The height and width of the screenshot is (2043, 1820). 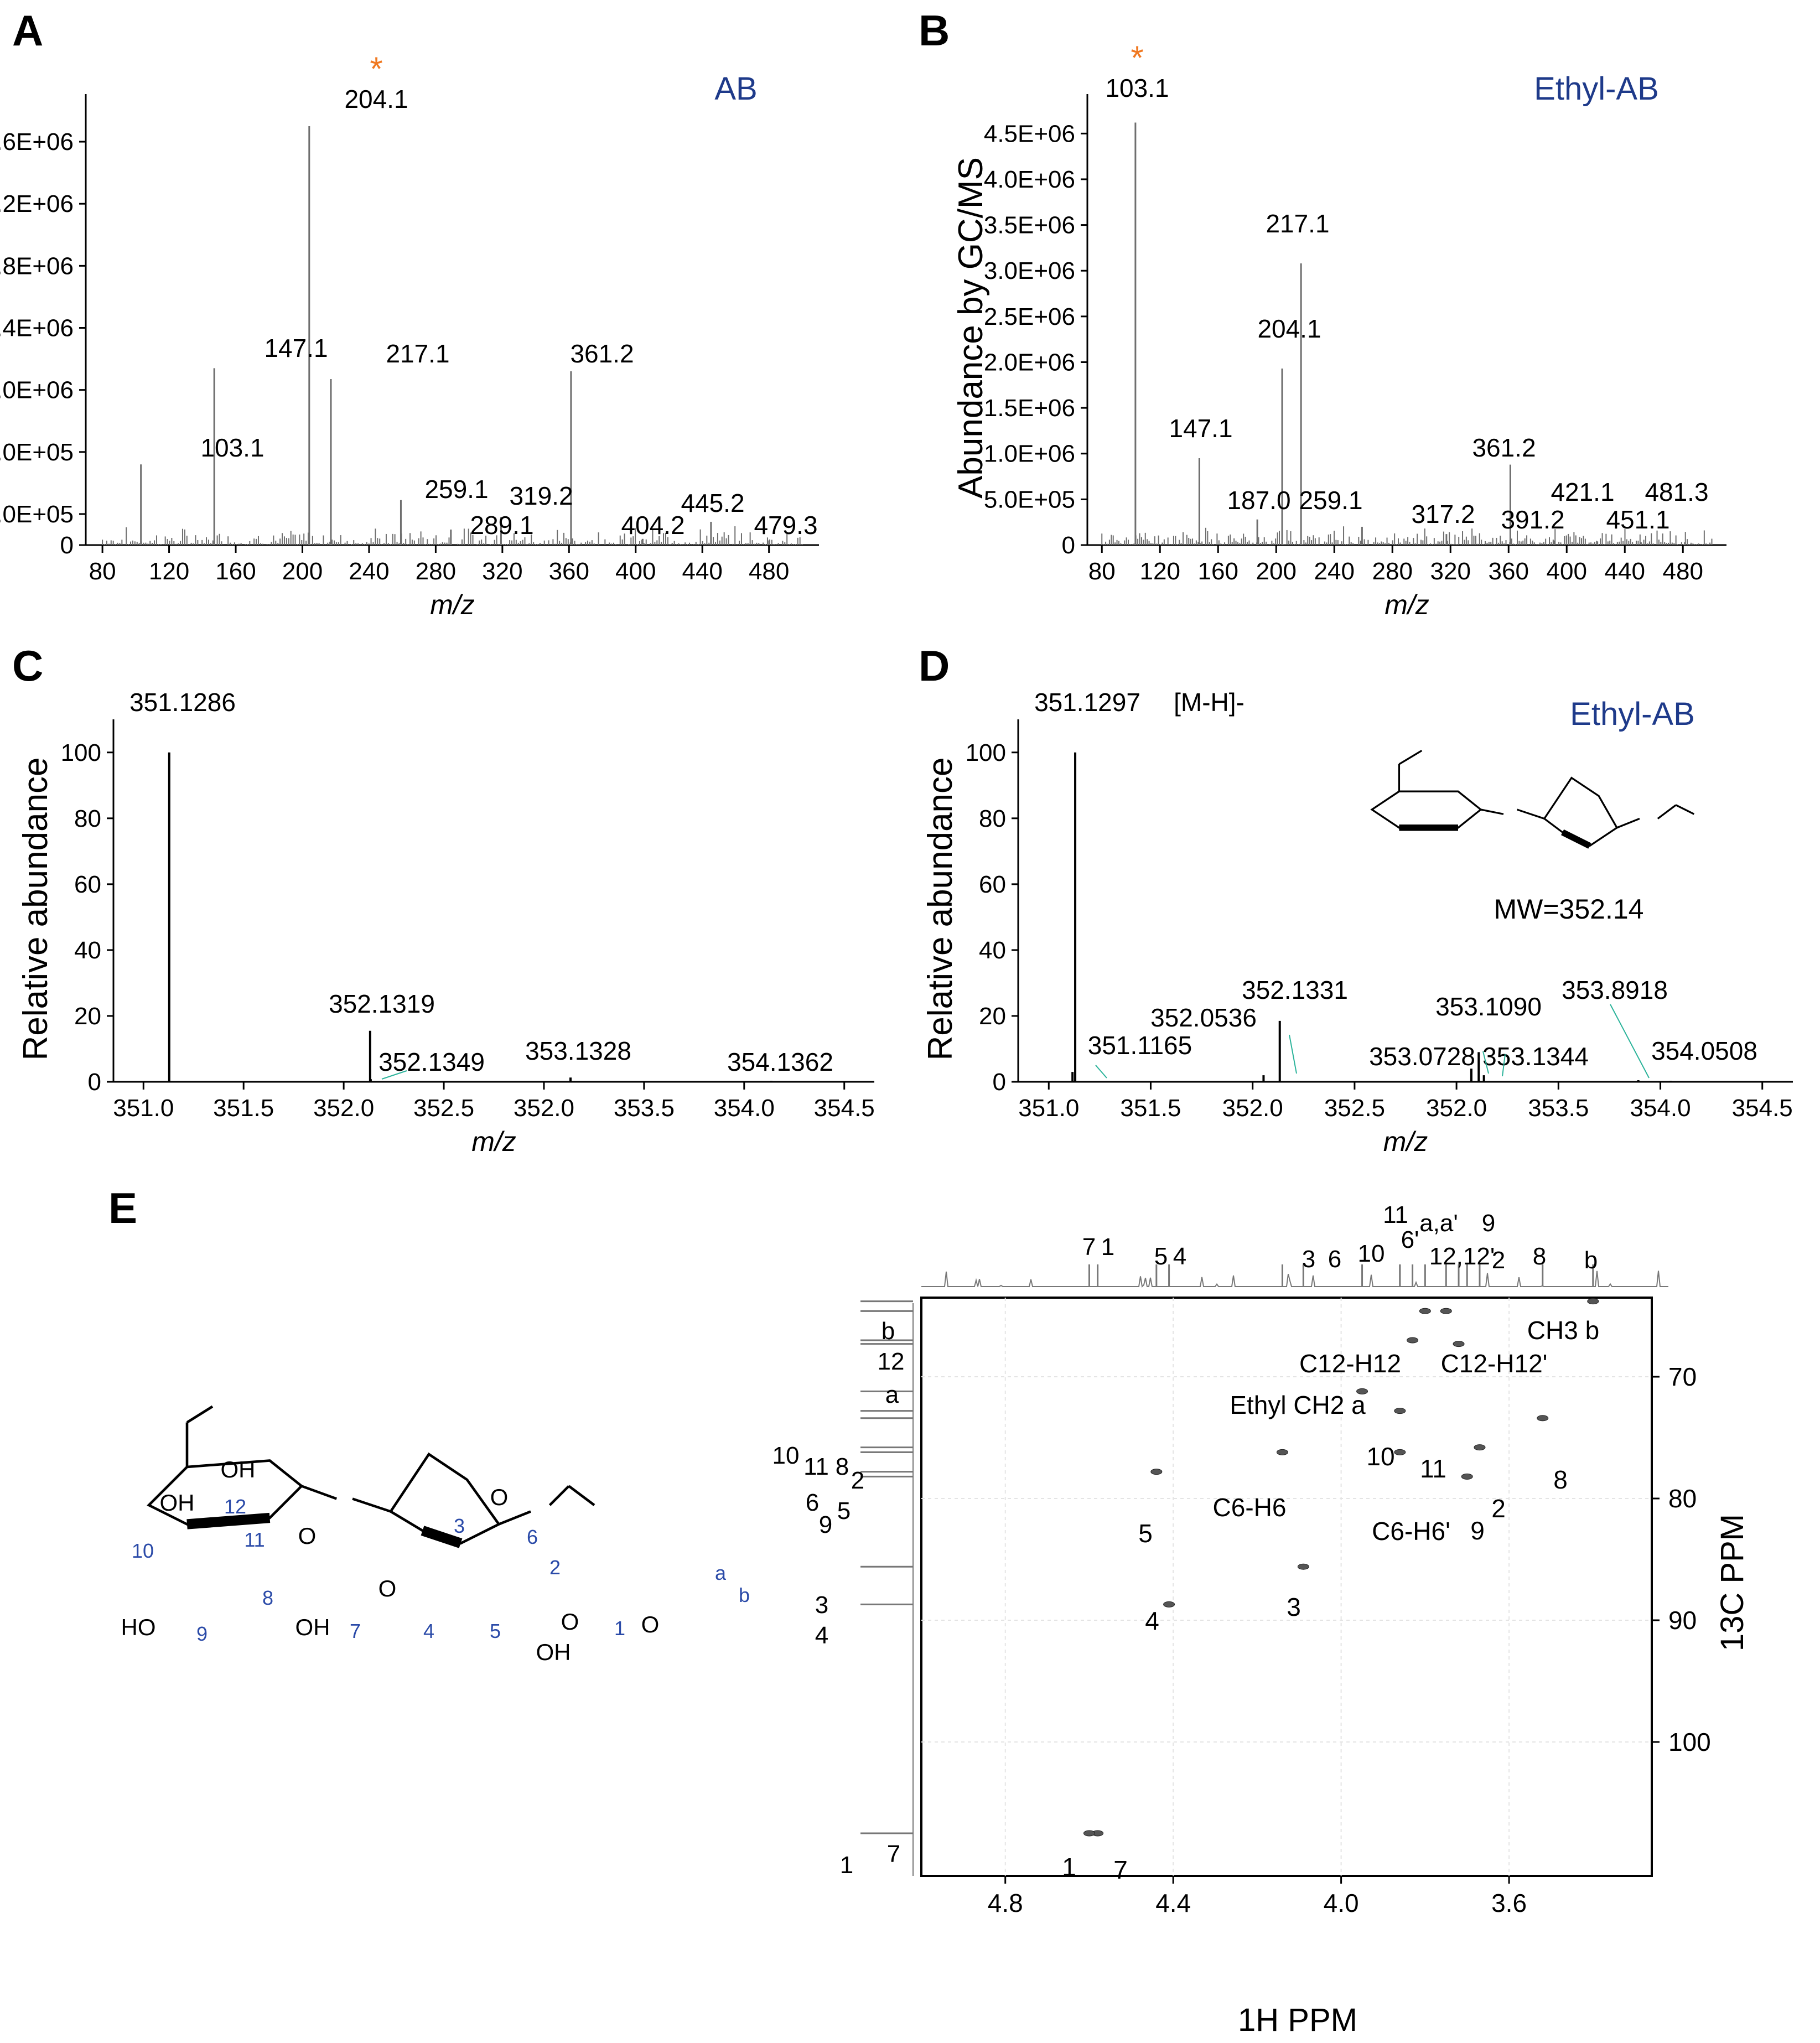 I want to click on x-tick-label: 354.5, so click(x=1763, y=1108).